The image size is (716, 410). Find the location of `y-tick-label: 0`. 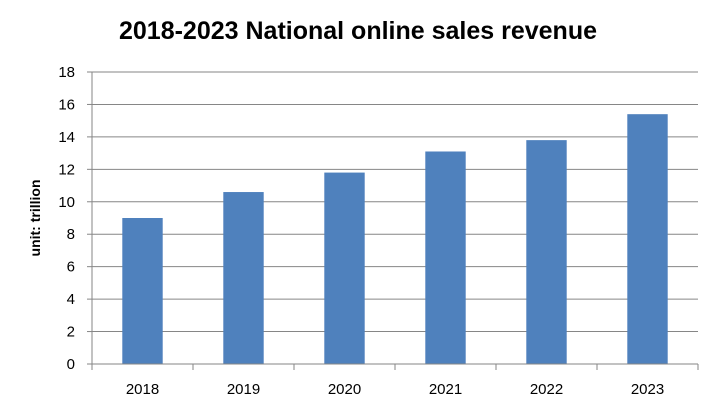

y-tick-label: 0 is located at coordinates (71, 364).